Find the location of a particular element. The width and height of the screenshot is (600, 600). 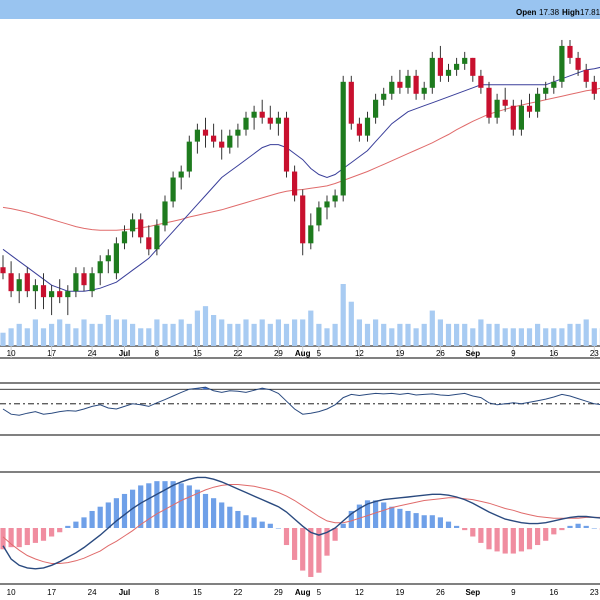

macd-x-tick-label: 22 is located at coordinates (237, 592).